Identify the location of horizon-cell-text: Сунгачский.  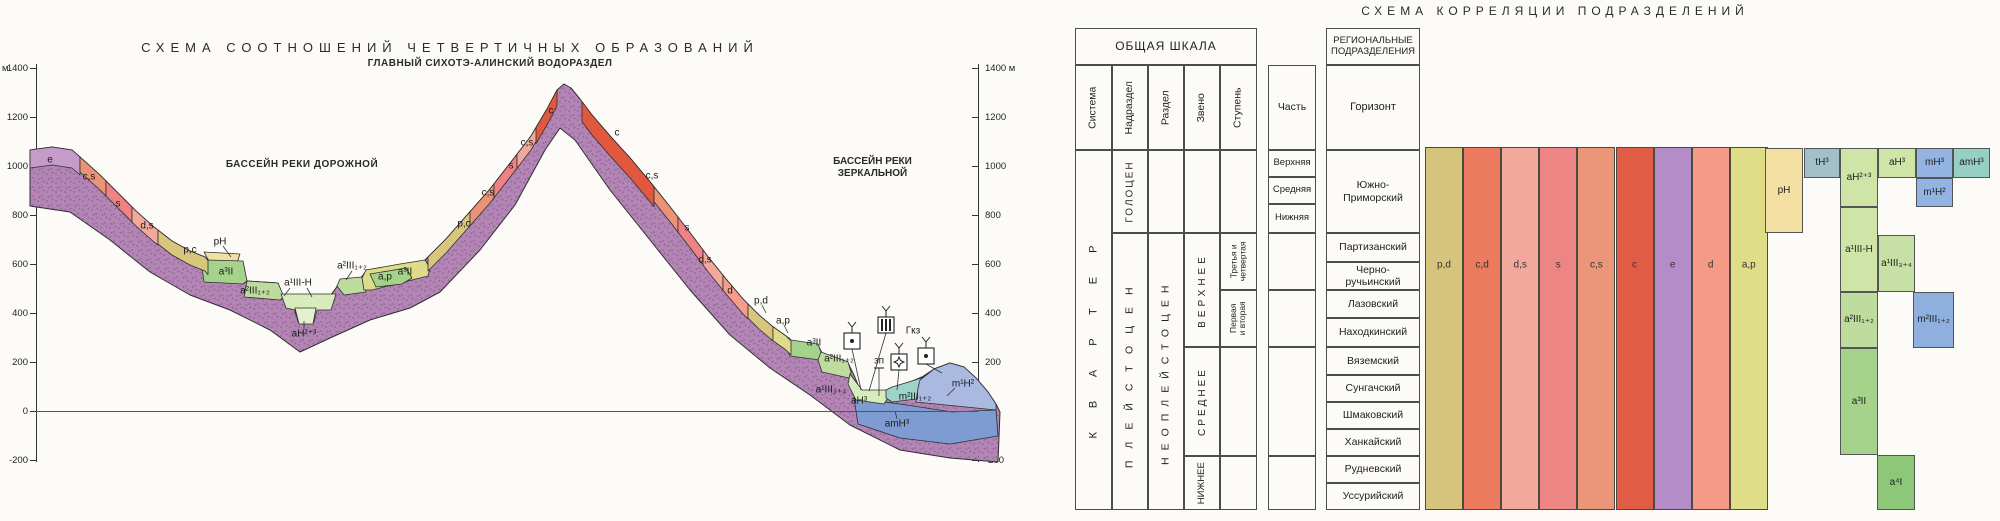
(1373, 388).